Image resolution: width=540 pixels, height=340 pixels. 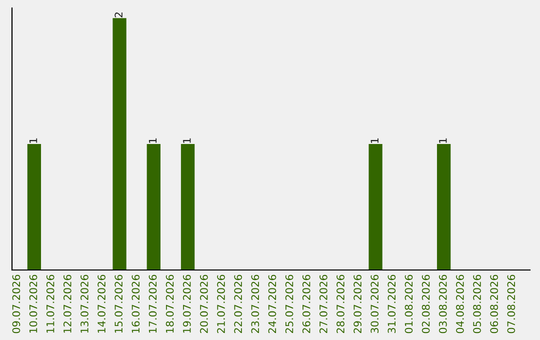 What do you see at coordinates (170, 303) in the screenshot?
I see `x-tick-label: 18.07.2026` at bounding box center [170, 303].